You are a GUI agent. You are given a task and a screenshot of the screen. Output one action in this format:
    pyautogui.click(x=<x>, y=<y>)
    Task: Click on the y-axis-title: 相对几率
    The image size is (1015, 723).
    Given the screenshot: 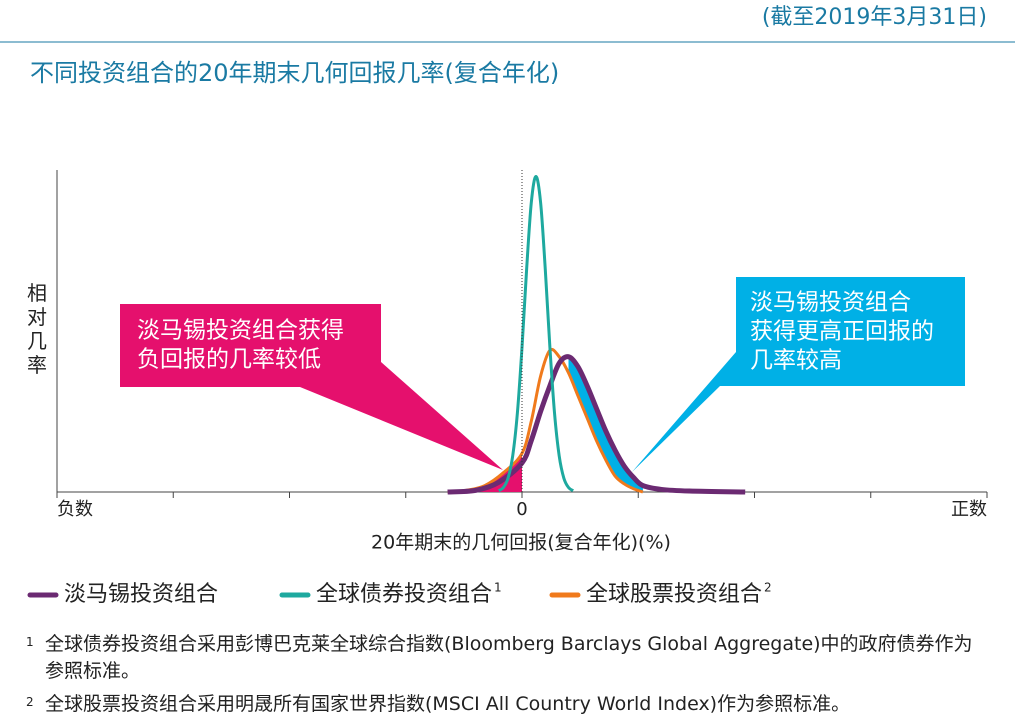 What is the action you would take?
    pyautogui.click(x=37, y=329)
    